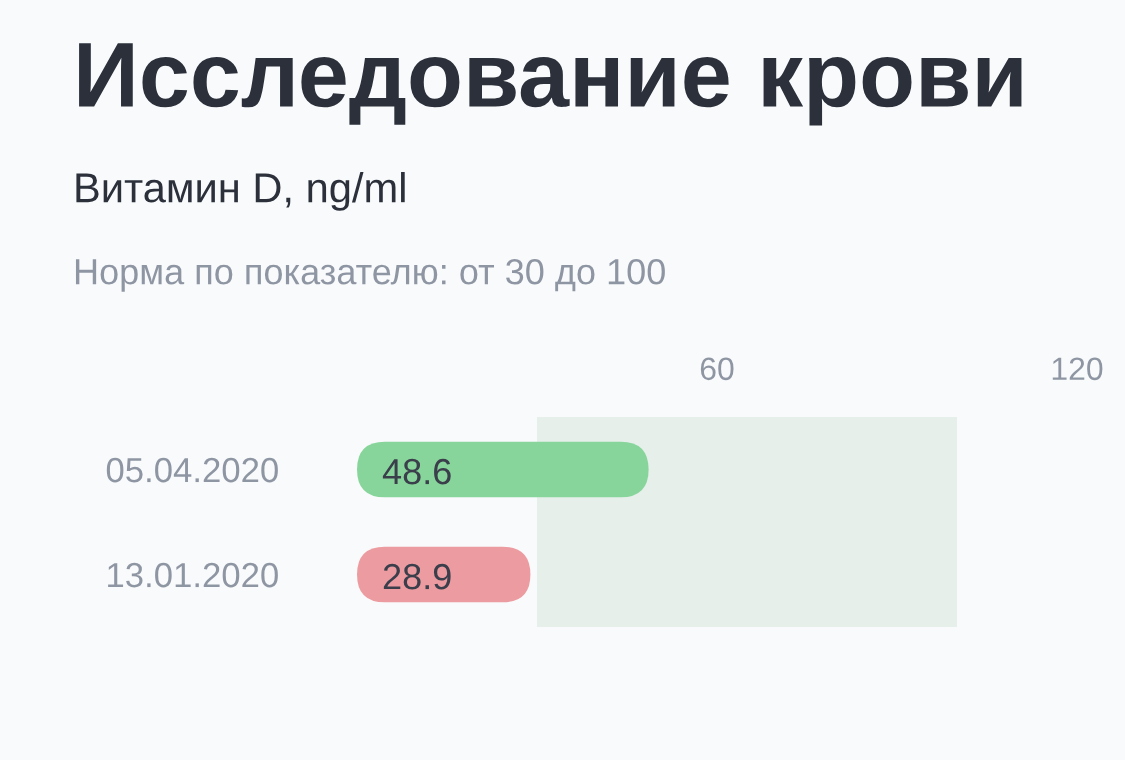 The height and width of the screenshot is (760, 1125). What do you see at coordinates (192, 470) in the screenshot?
I see `y-tick-label: 05.04.2020` at bounding box center [192, 470].